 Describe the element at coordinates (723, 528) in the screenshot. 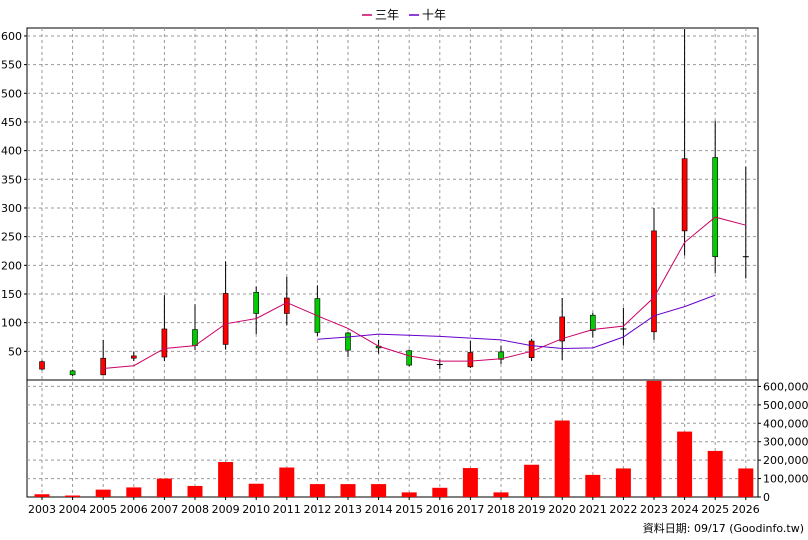

I see `footer-data-date: 資料日期: 09/17 (Goodinfo.tw)` at that location.